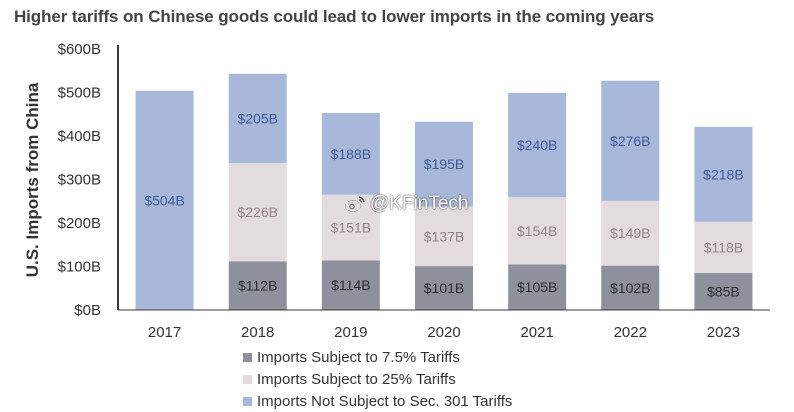 The image size is (794, 412). Describe the element at coordinates (32, 179) in the screenshot. I see `y-axis-title: U.S. Imports from China` at that location.